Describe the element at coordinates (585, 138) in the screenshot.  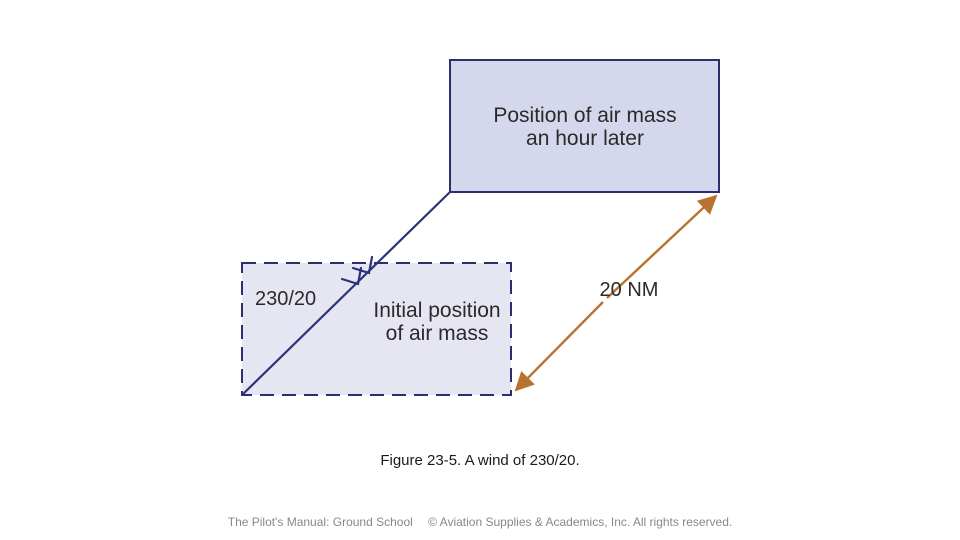
I see `later-box-label-line2: an hour later` at that location.